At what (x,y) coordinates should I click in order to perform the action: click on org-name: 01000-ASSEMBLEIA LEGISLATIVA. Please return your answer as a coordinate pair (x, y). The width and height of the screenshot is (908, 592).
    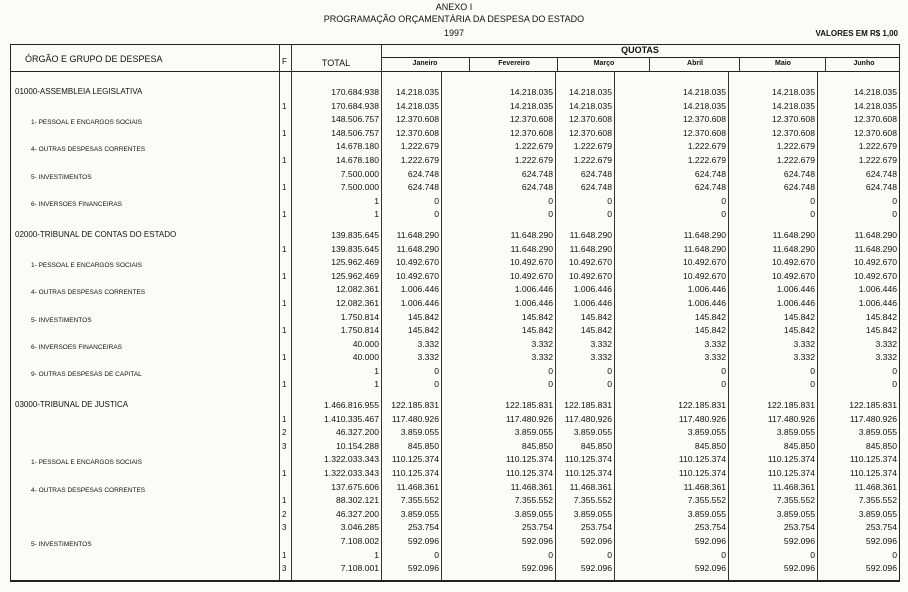
    Looking at the image, I should click on (79, 91).